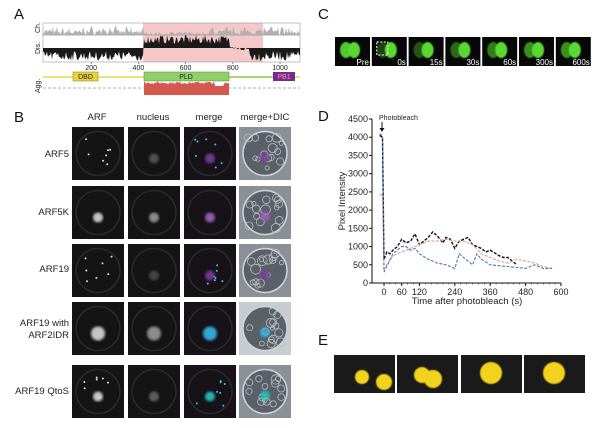 The height and width of the screenshot is (428, 600). I want to click on tile-background, so click(98, 153).